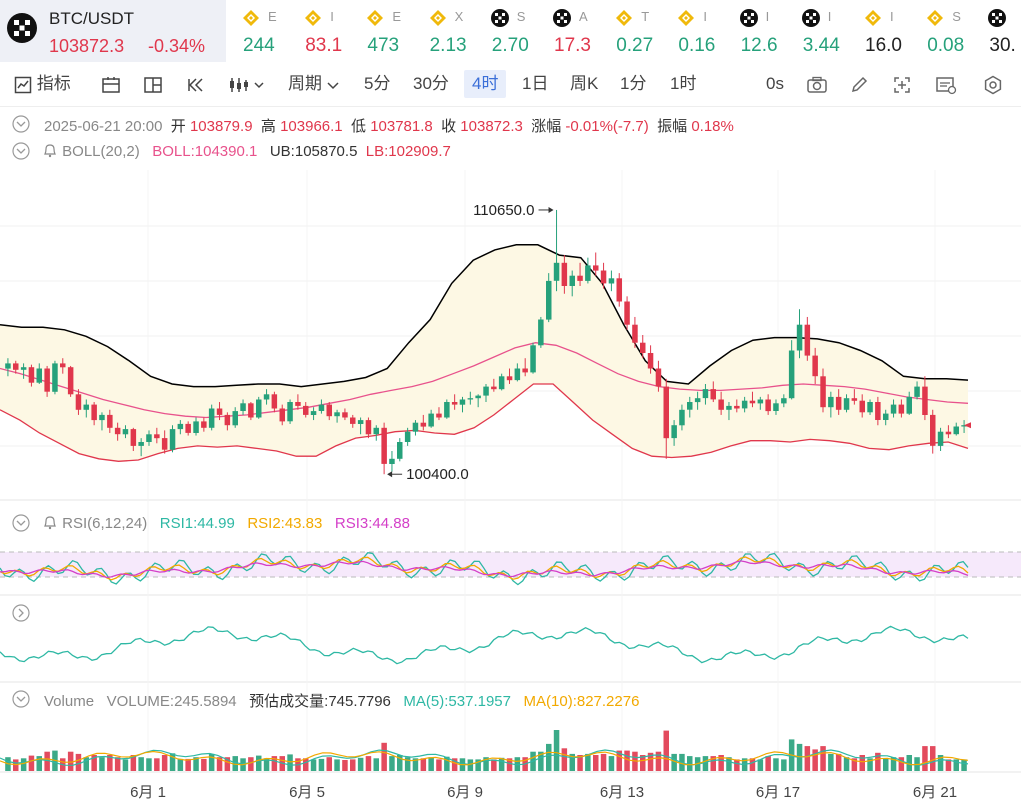  I want to click on collapse-ohlc-icon, so click(21, 124).